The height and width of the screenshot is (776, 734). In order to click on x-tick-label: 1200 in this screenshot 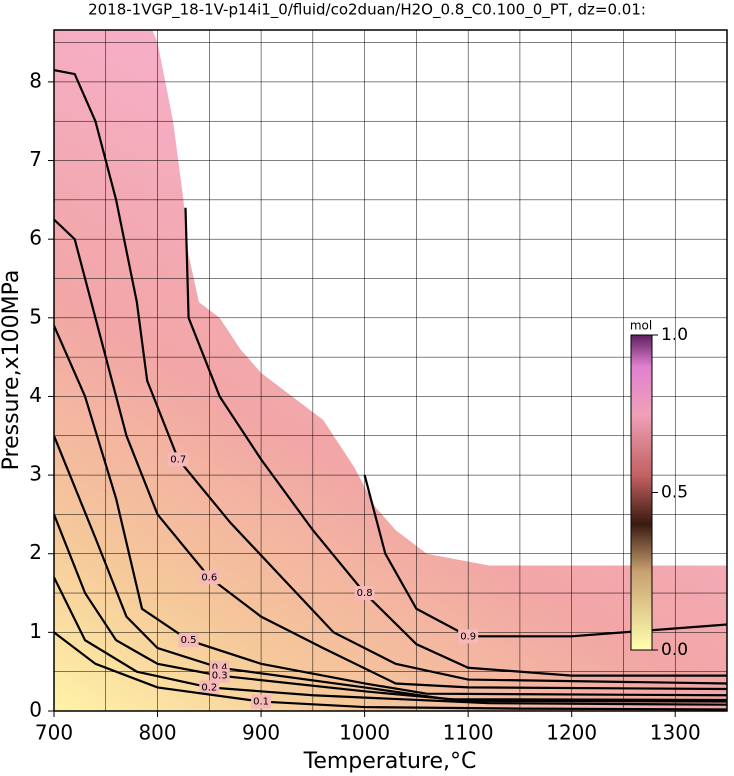, I will do `click(571, 733)`.